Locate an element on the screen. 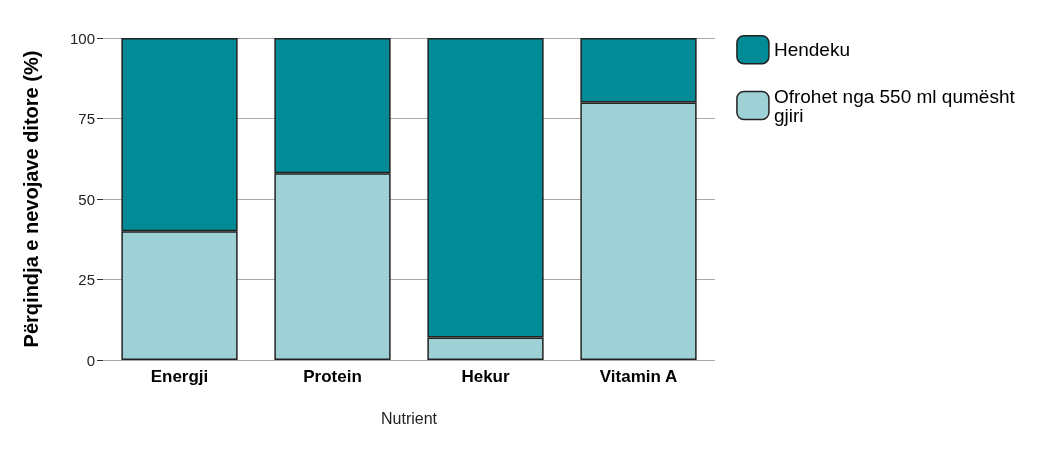 The image size is (1043, 463). y-tick-label: 100 is located at coordinates (82, 38).